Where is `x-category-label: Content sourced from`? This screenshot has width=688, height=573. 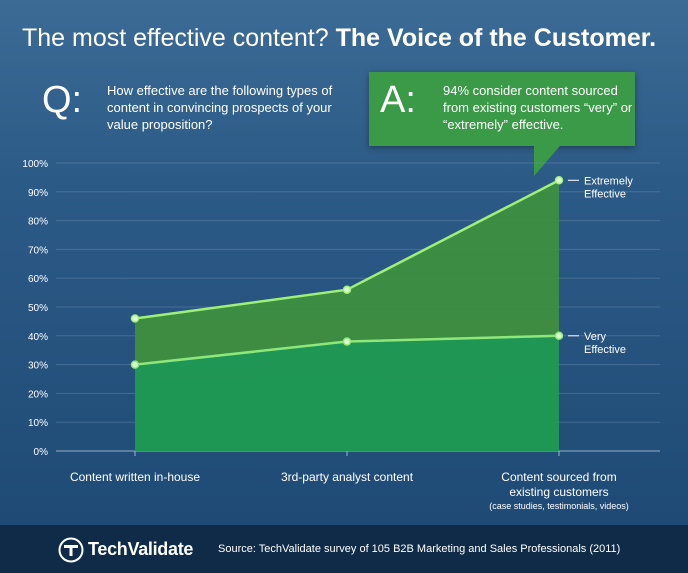
x-category-label: Content sourced from is located at coordinates (558, 477).